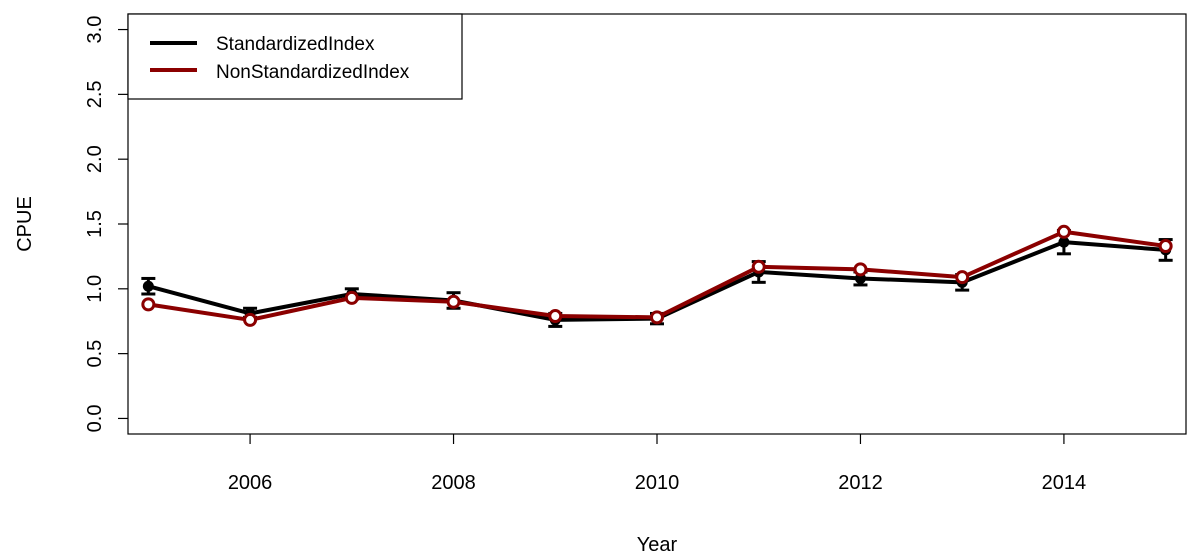 The width and height of the screenshot is (1193, 557). What do you see at coordinates (313, 72) in the screenshot?
I see `legend-label-nonstandardized: NonStandardizedIndex` at bounding box center [313, 72].